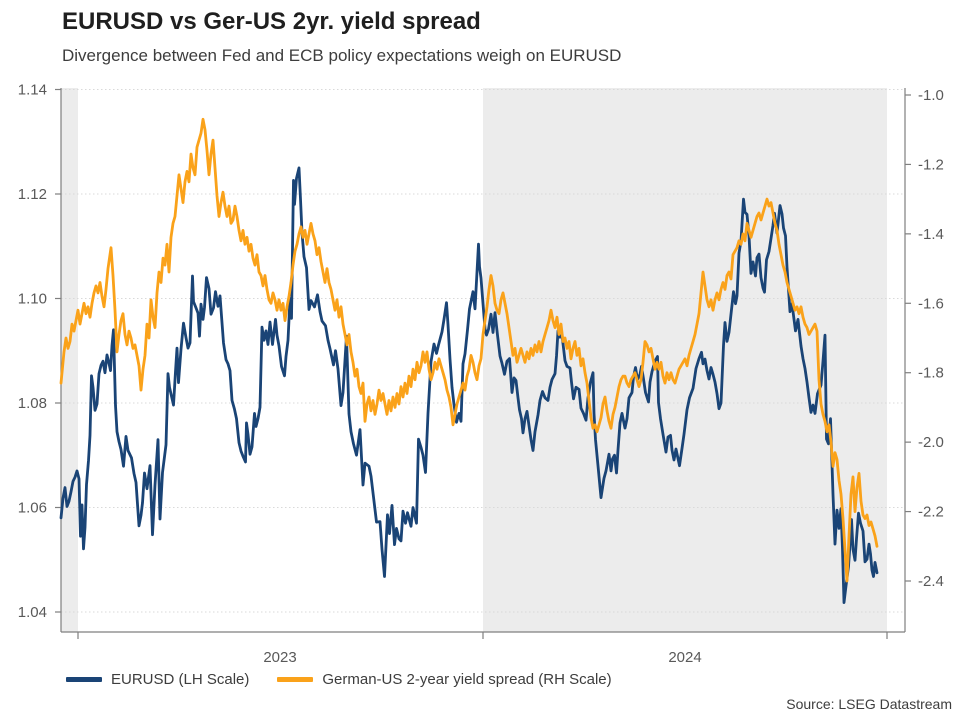 The height and width of the screenshot is (720, 960). Describe the element at coordinates (931, 581) in the screenshot. I see `right-axis-tick-label: -2.4` at that location.